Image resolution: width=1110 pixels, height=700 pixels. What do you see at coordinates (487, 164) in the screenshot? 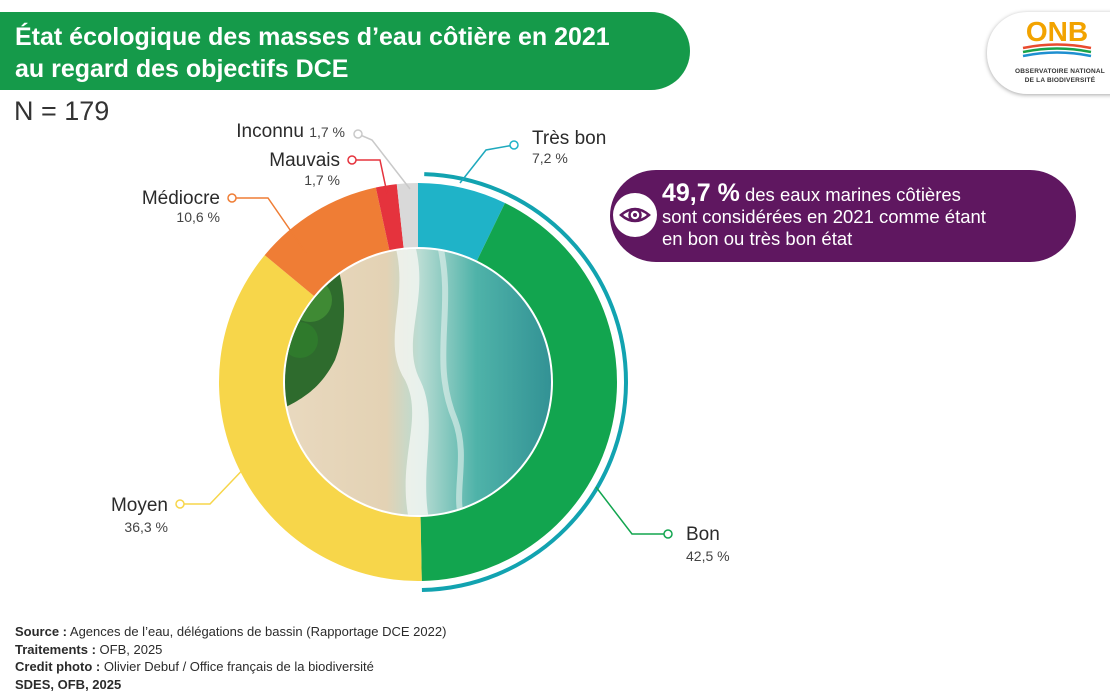
I see `leader-line-tres-bon` at bounding box center [487, 164].